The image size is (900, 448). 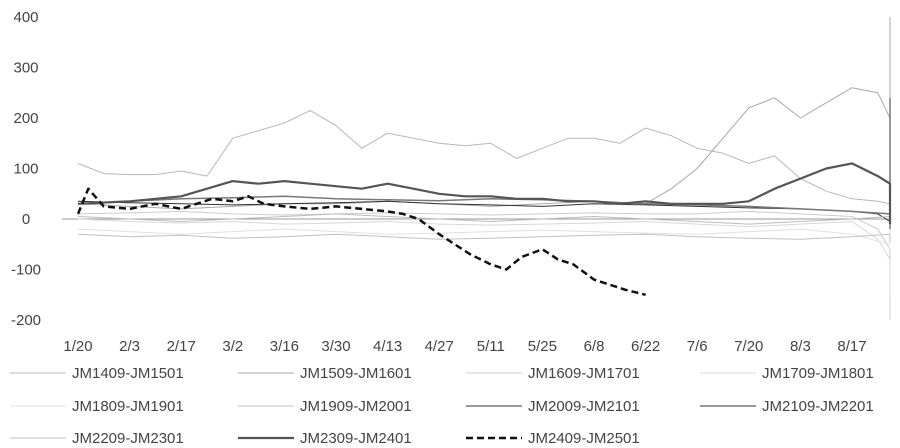 What do you see at coordinates (800, 346) in the screenshot?
I see `x-tick-label: 8/3` at bounding box center [800, 346].